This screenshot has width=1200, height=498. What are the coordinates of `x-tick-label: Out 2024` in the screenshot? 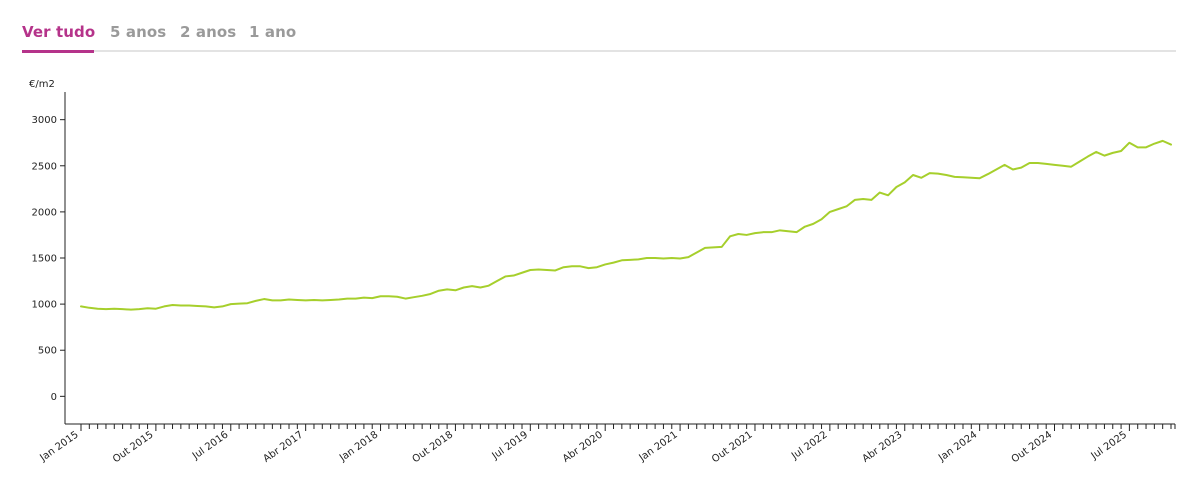 It's located at (1032, 447).